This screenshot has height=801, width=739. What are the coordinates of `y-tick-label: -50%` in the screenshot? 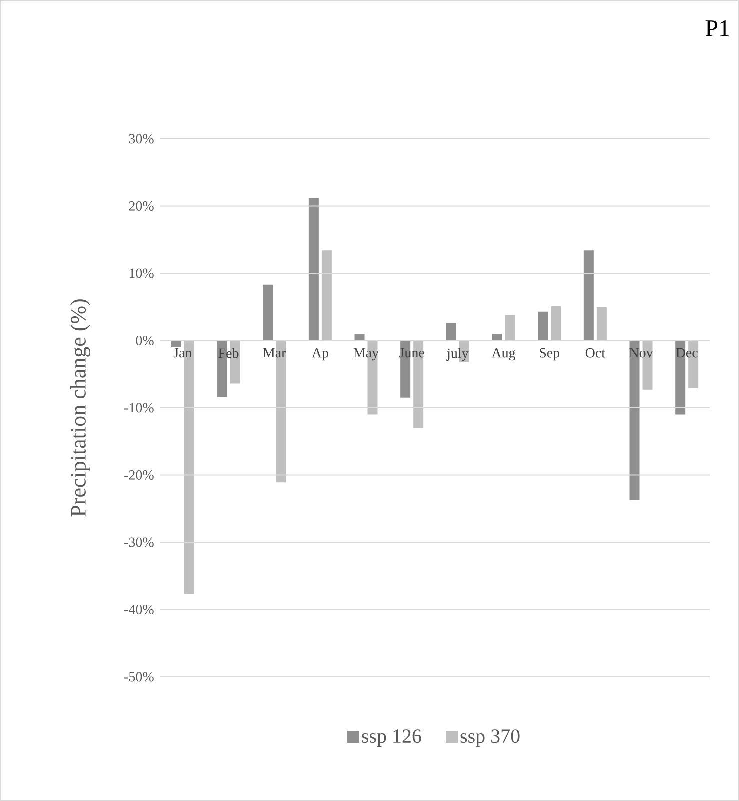 It's located at (139, 677).